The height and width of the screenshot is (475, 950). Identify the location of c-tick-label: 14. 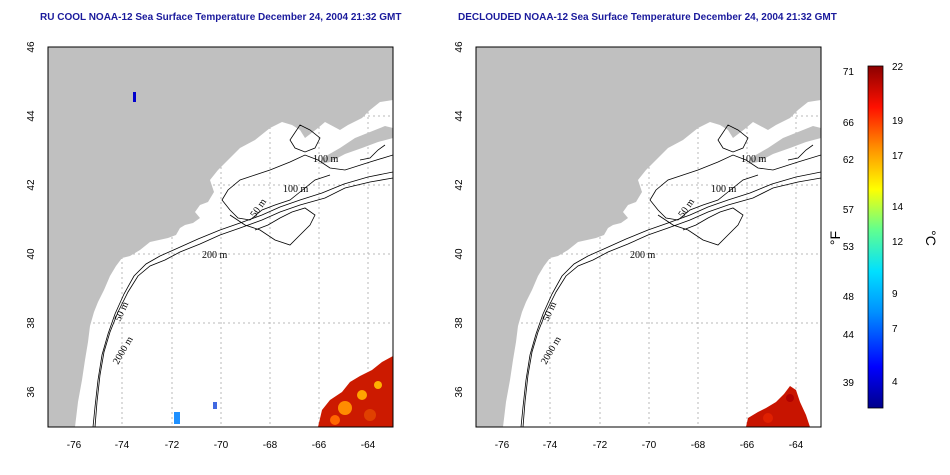
(898, 207).